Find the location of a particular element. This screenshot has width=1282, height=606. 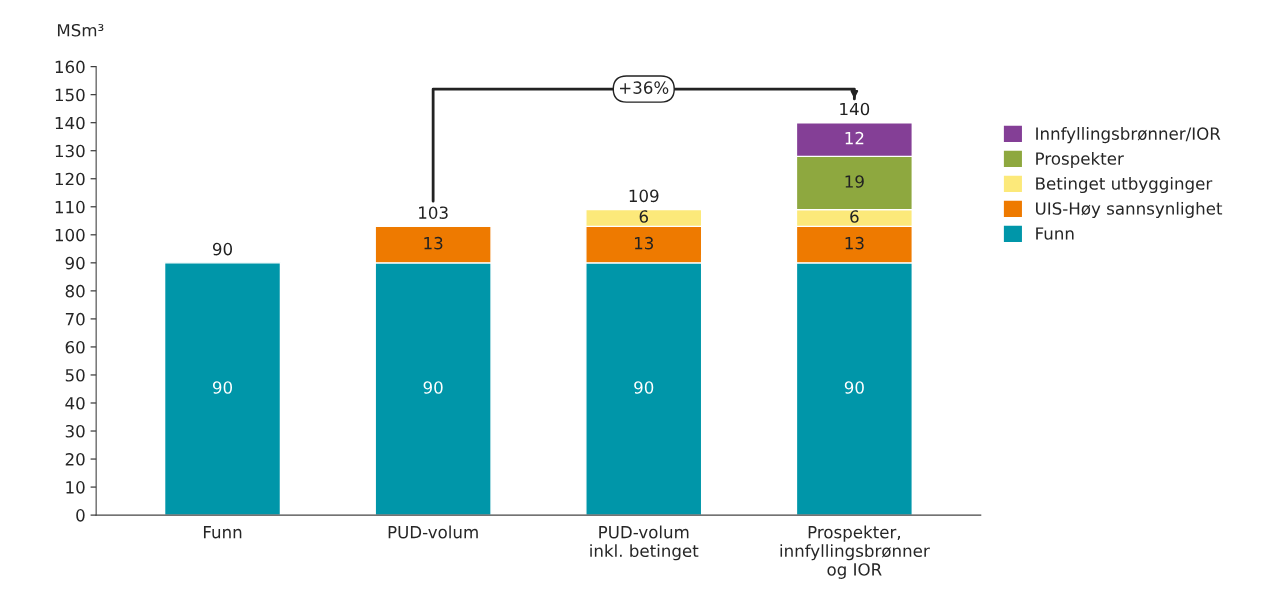

y-tick-label: 50 is located at coordinates (75, 375).